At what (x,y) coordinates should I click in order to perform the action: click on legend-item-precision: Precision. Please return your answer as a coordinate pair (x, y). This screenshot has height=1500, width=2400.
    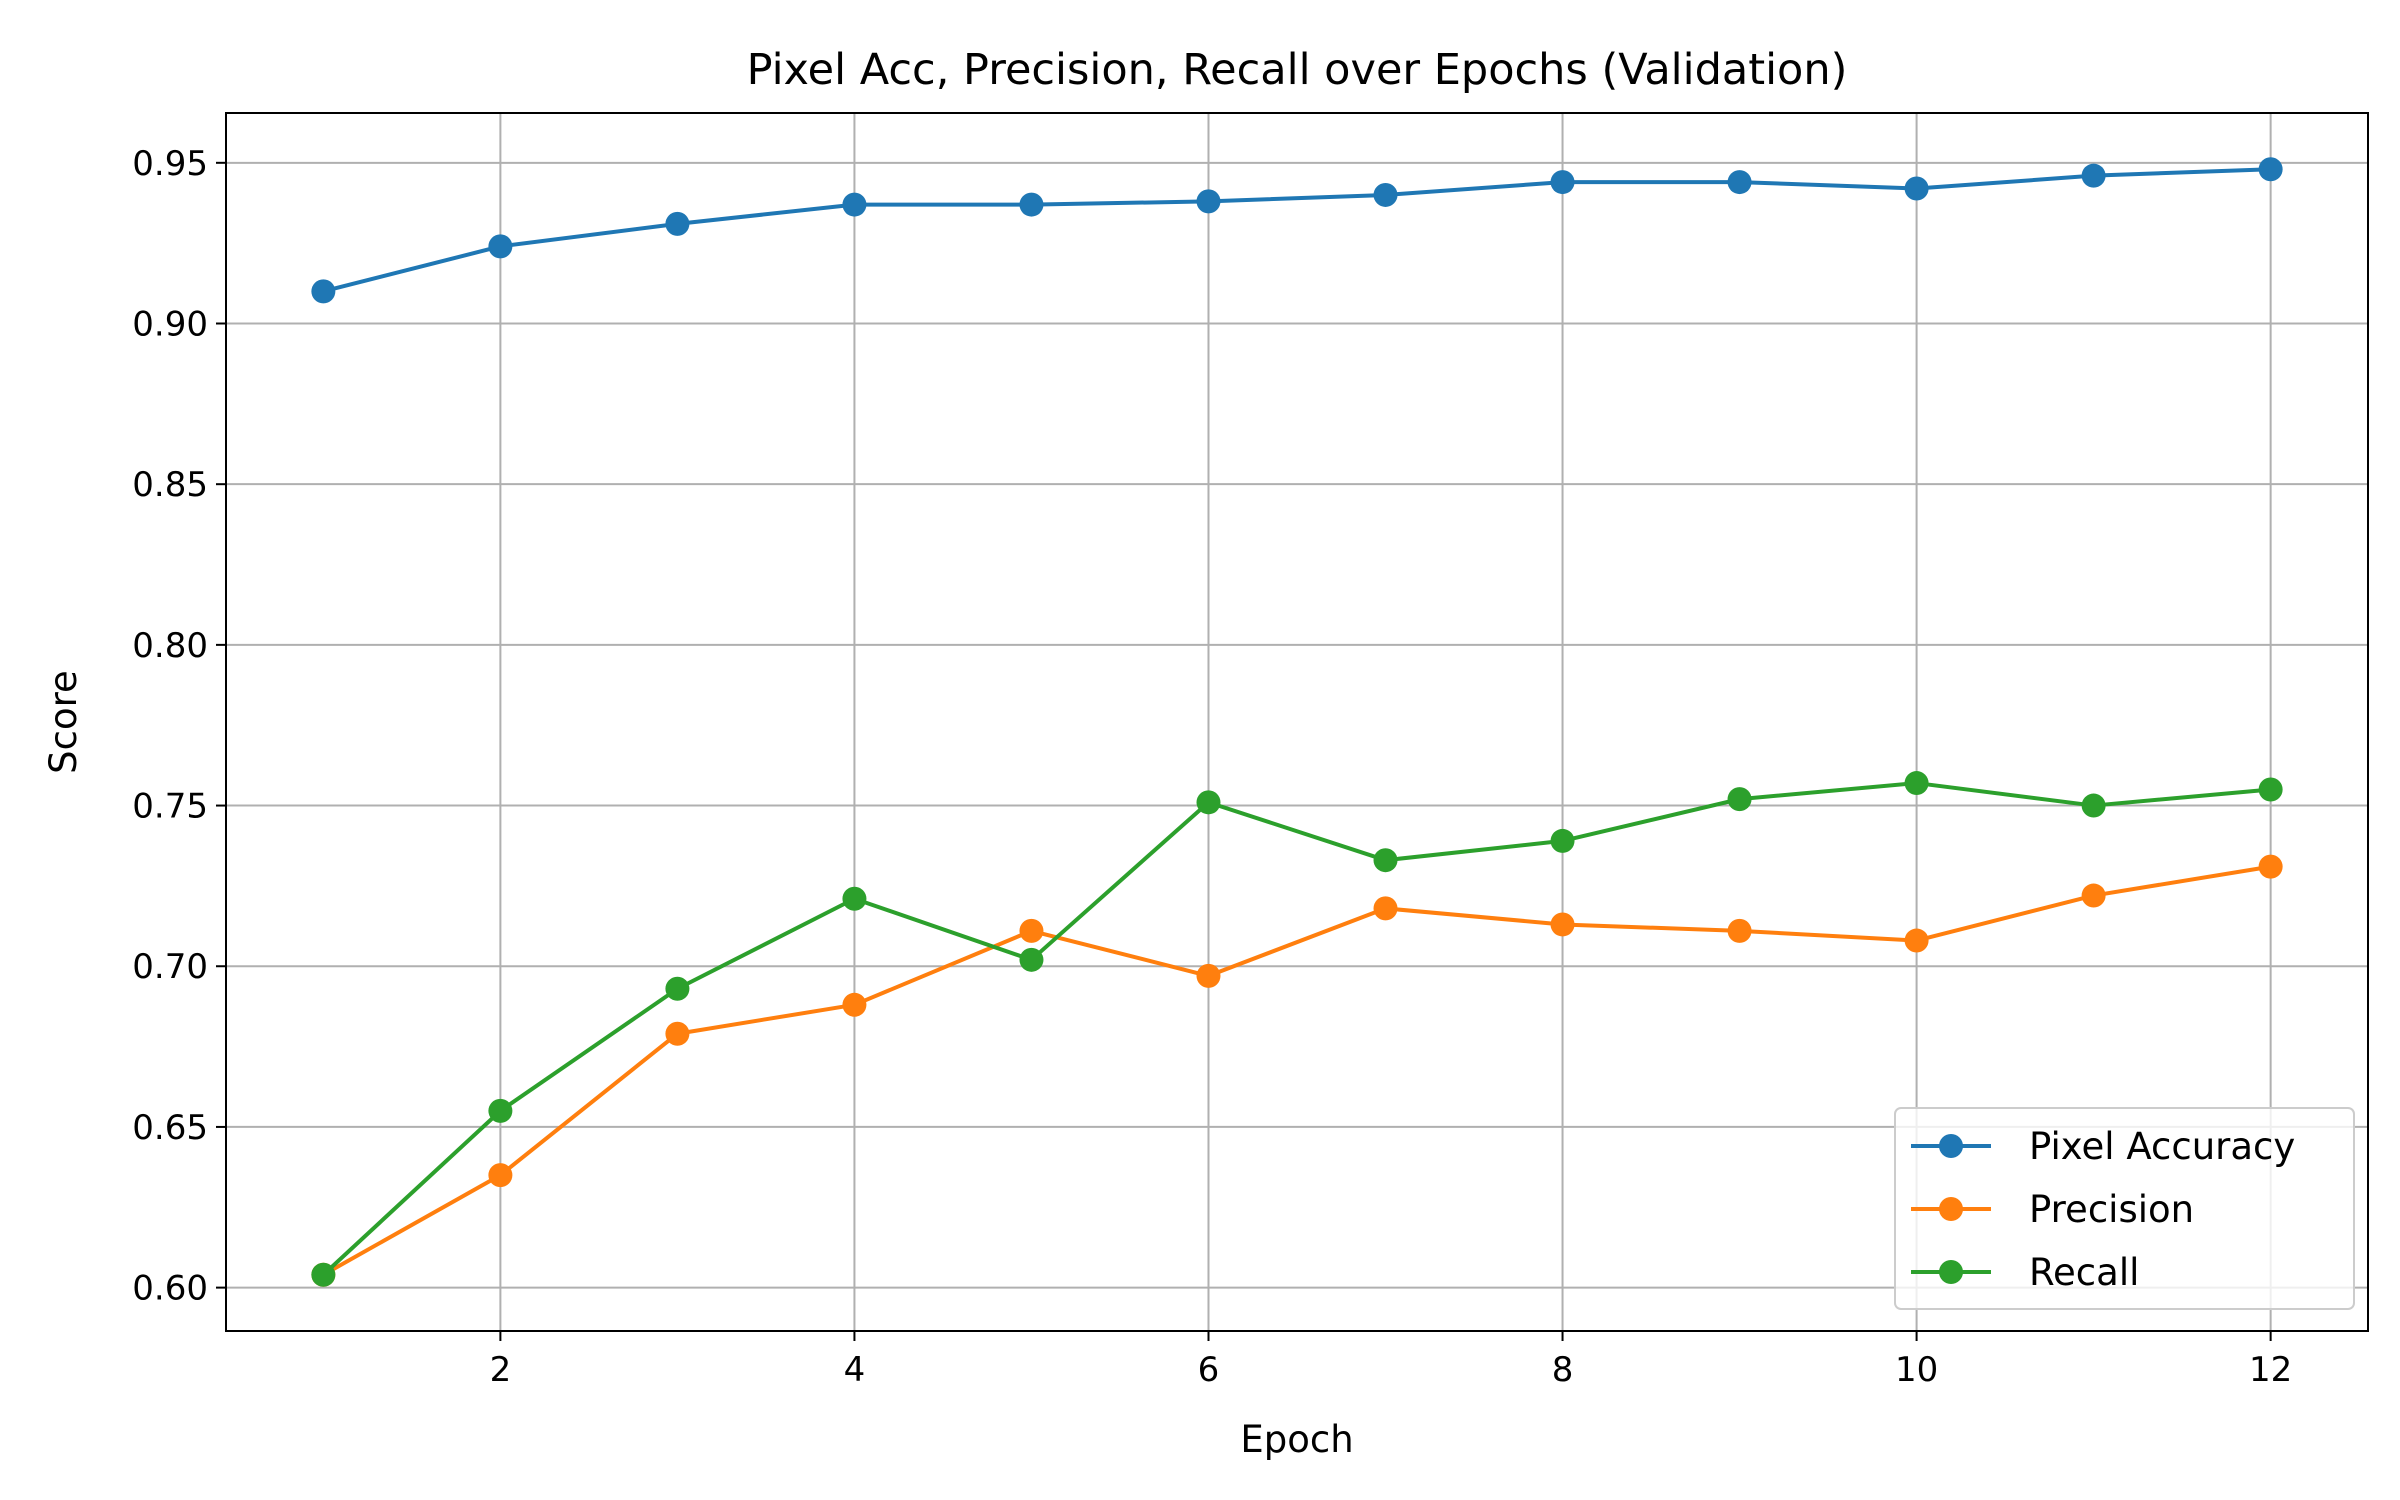
    Looking at the image, I should click on (2052, 1209).